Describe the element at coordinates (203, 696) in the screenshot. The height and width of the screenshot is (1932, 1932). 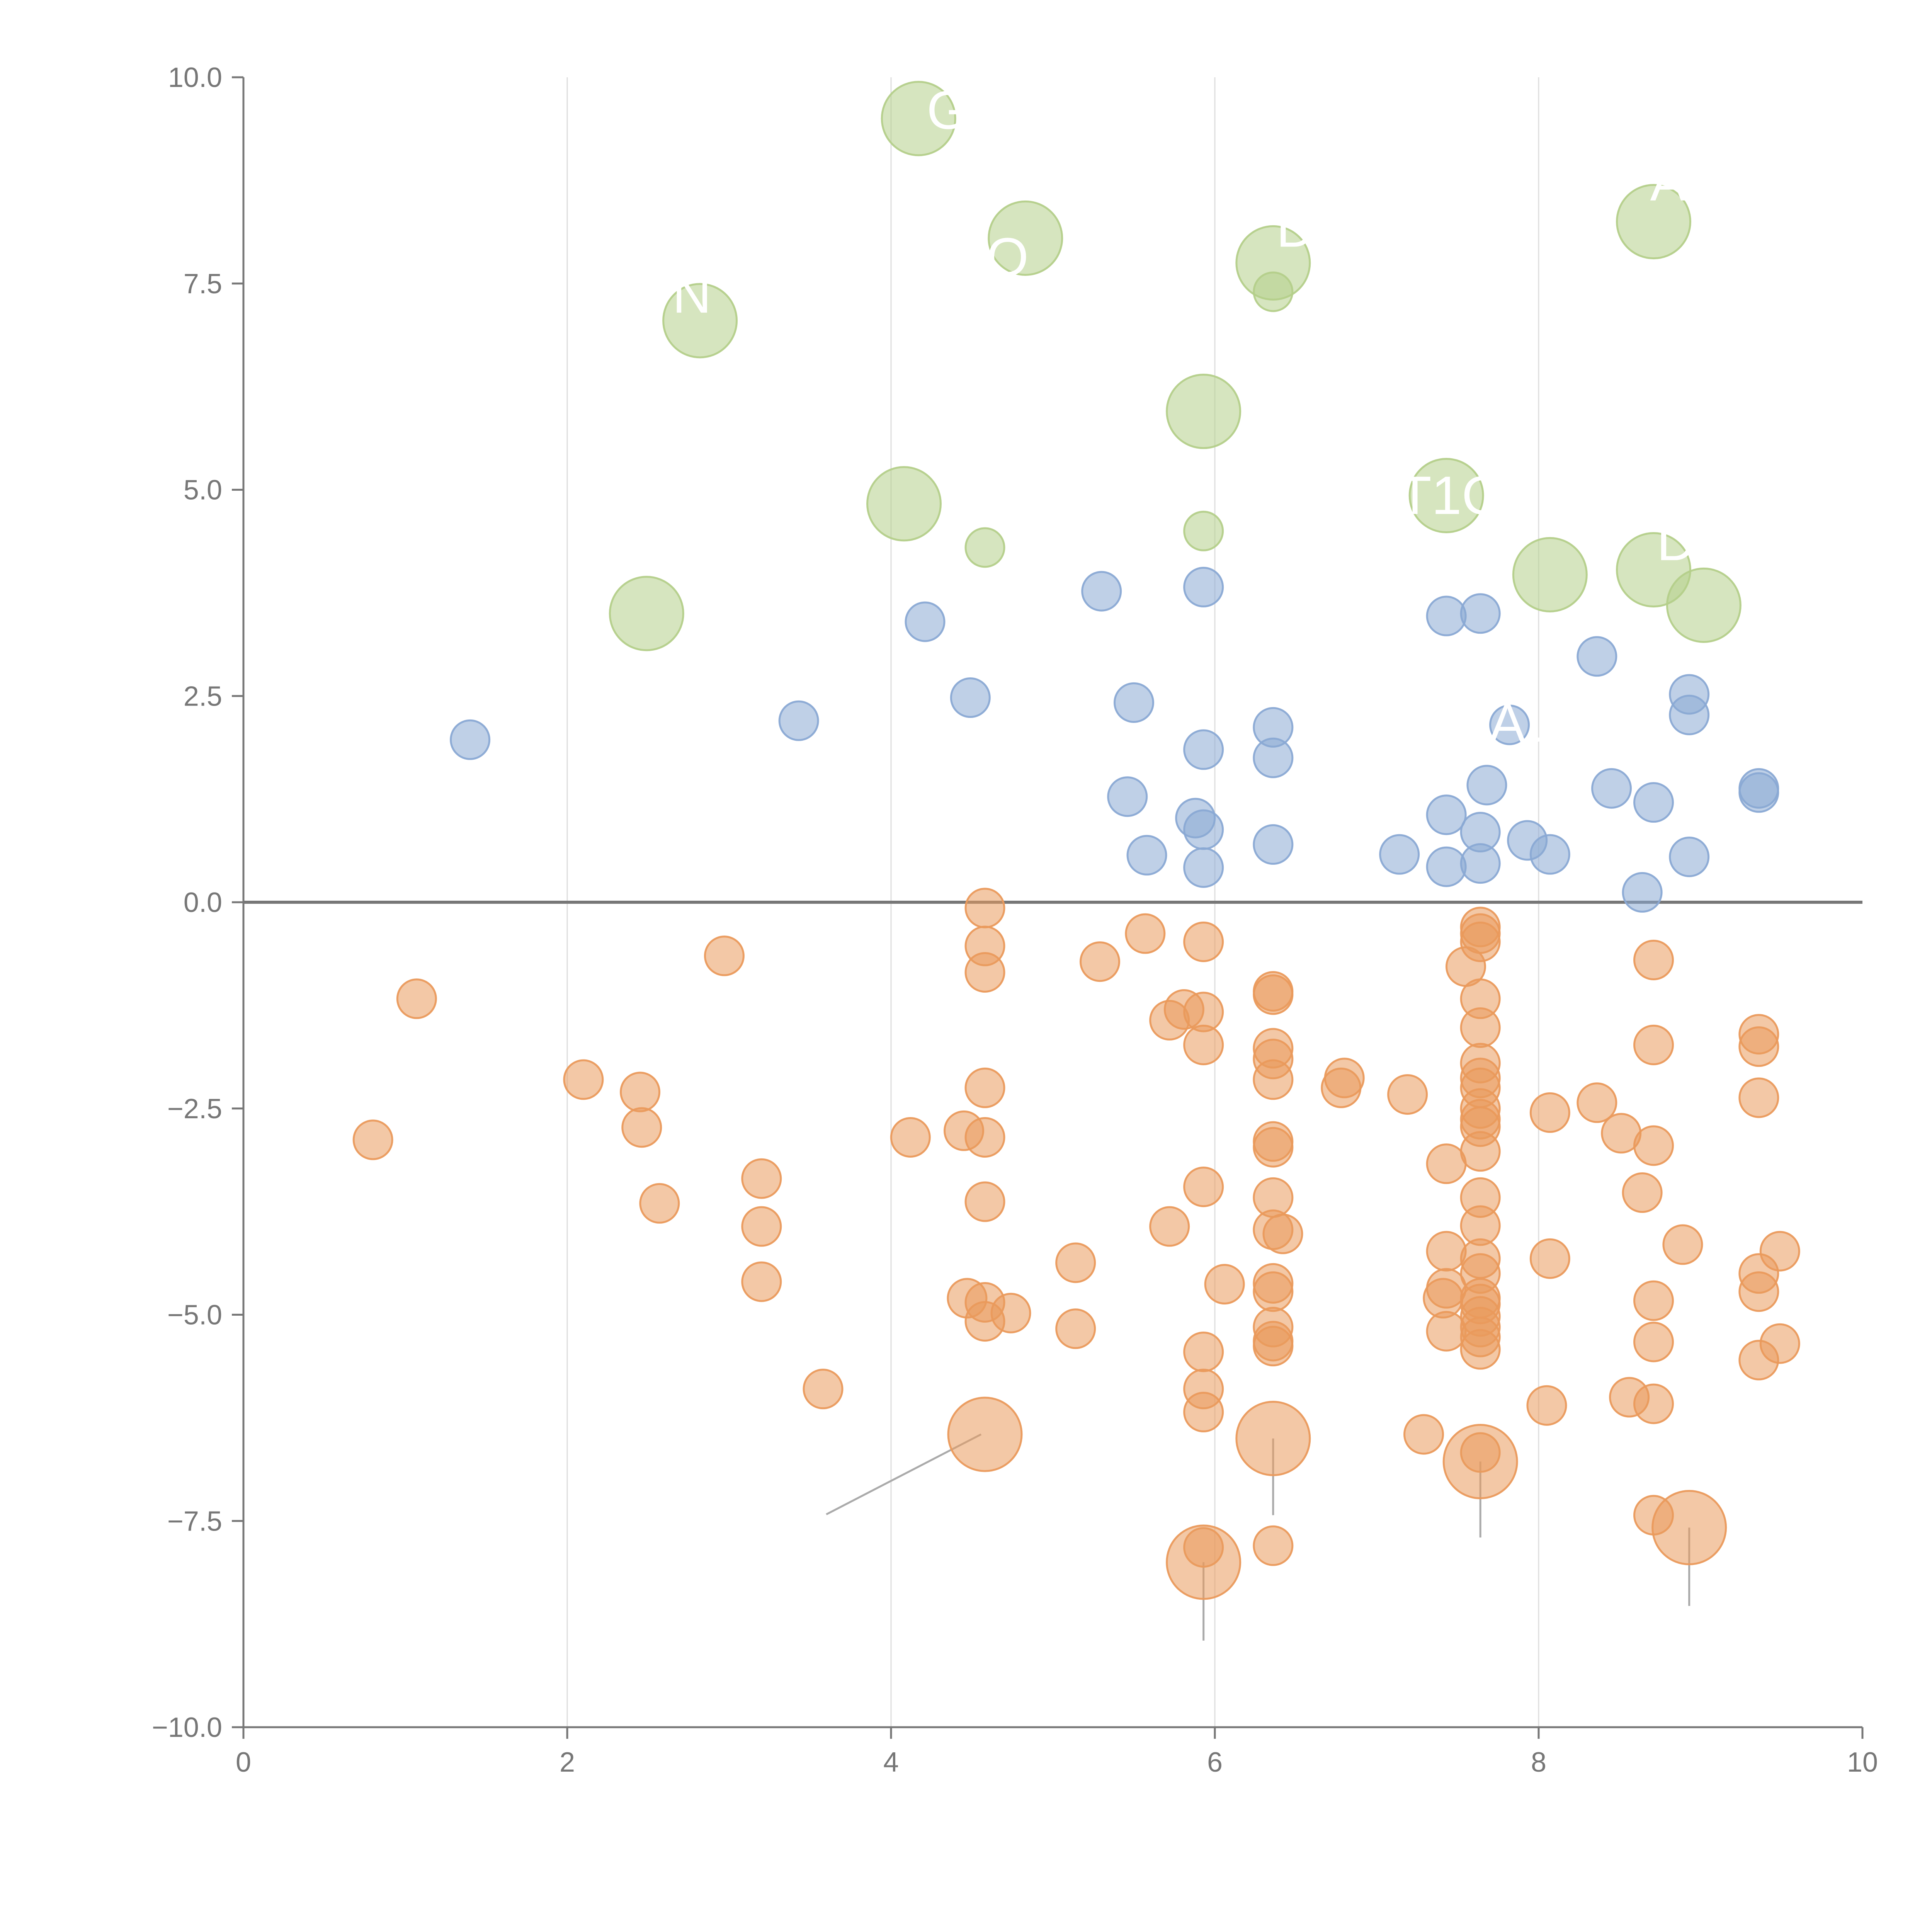
I see `y-tick-label: 2.5` at that location.